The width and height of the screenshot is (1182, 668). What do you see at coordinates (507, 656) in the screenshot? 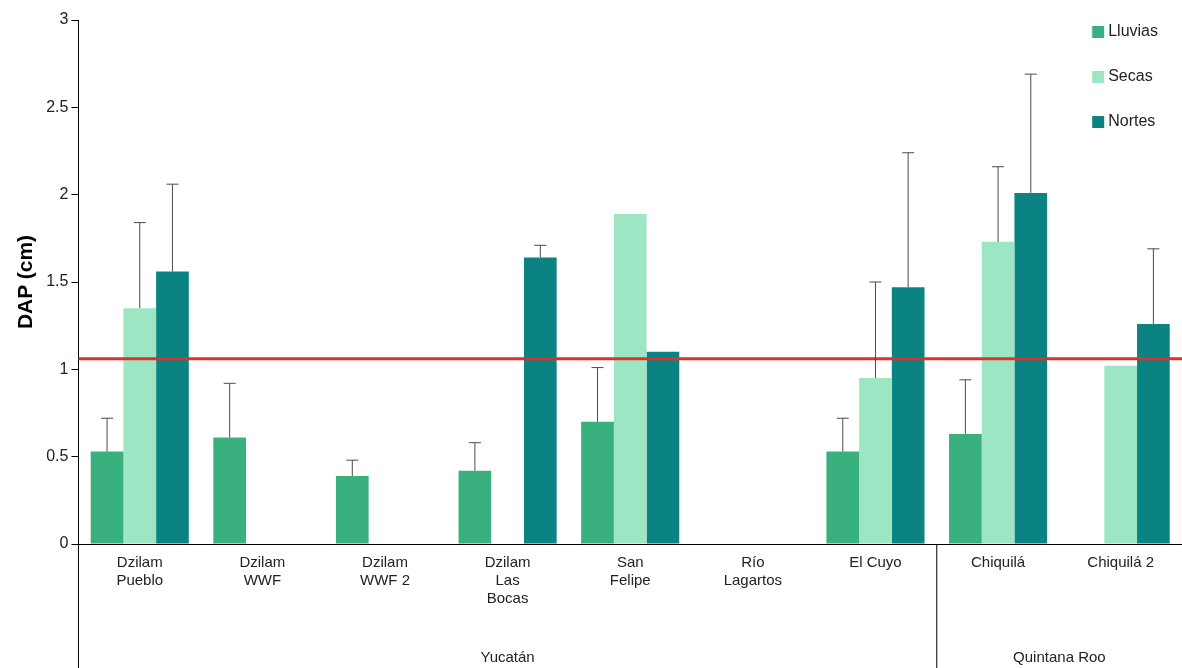
I see `text: Yucatán` at bounding box center [507, 656].